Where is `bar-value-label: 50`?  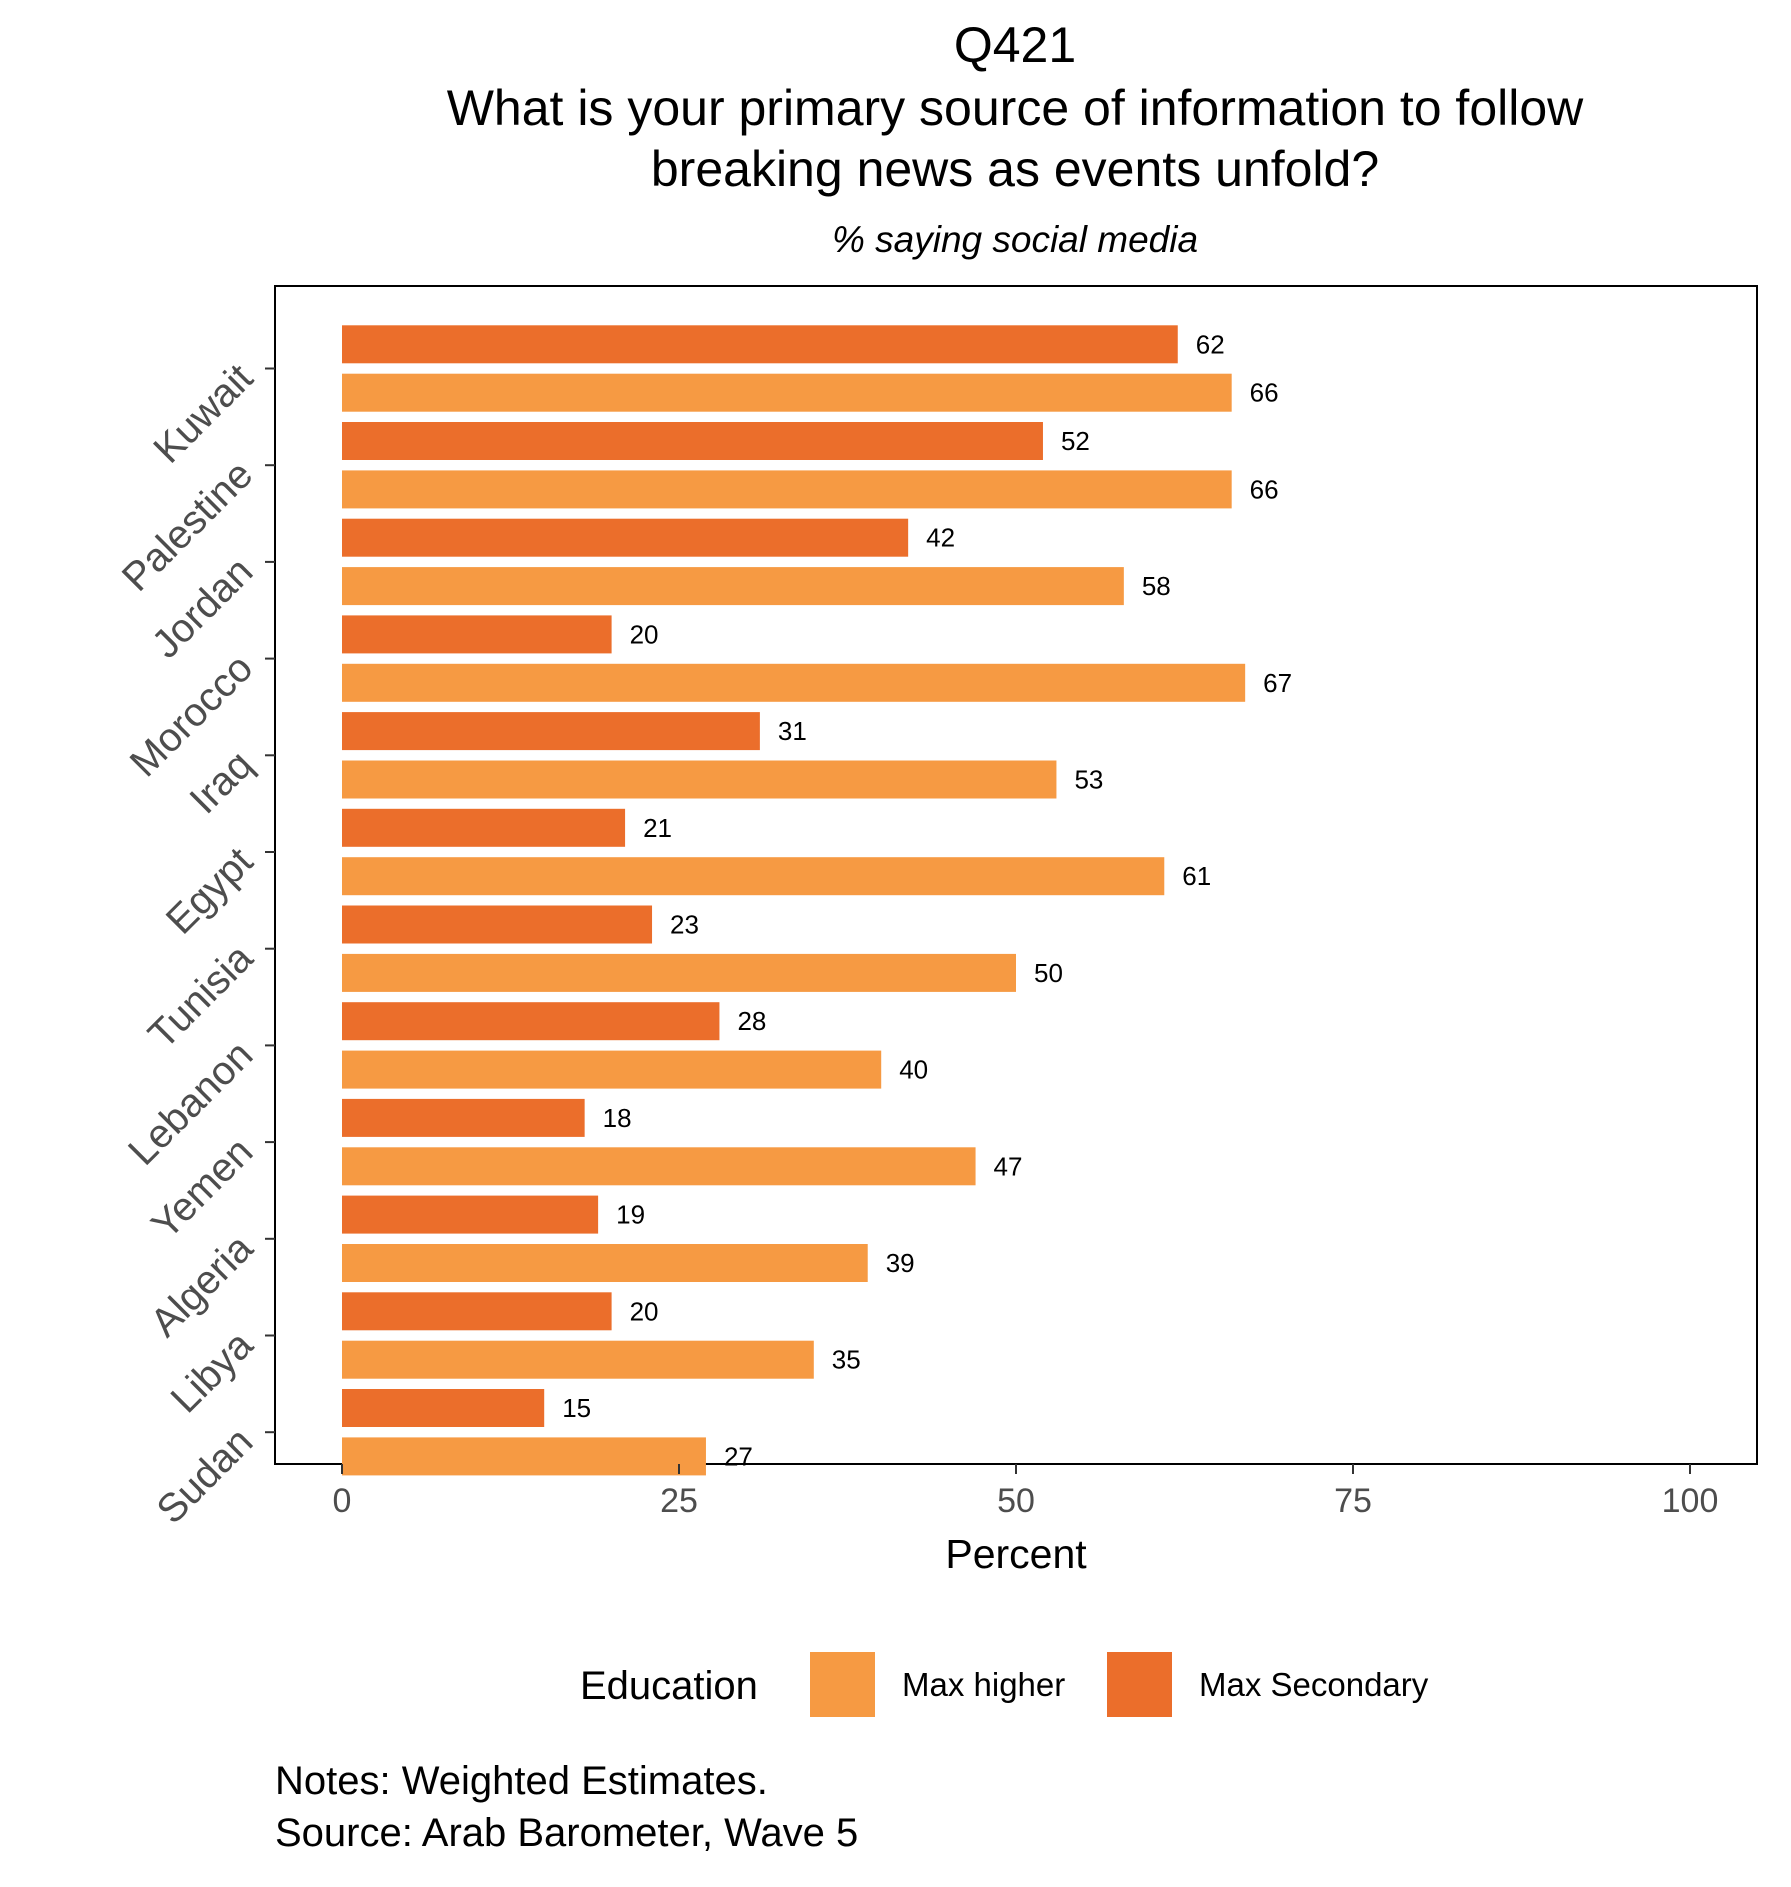
bar-value-label: 50 is located at coordinates (1048, 973).